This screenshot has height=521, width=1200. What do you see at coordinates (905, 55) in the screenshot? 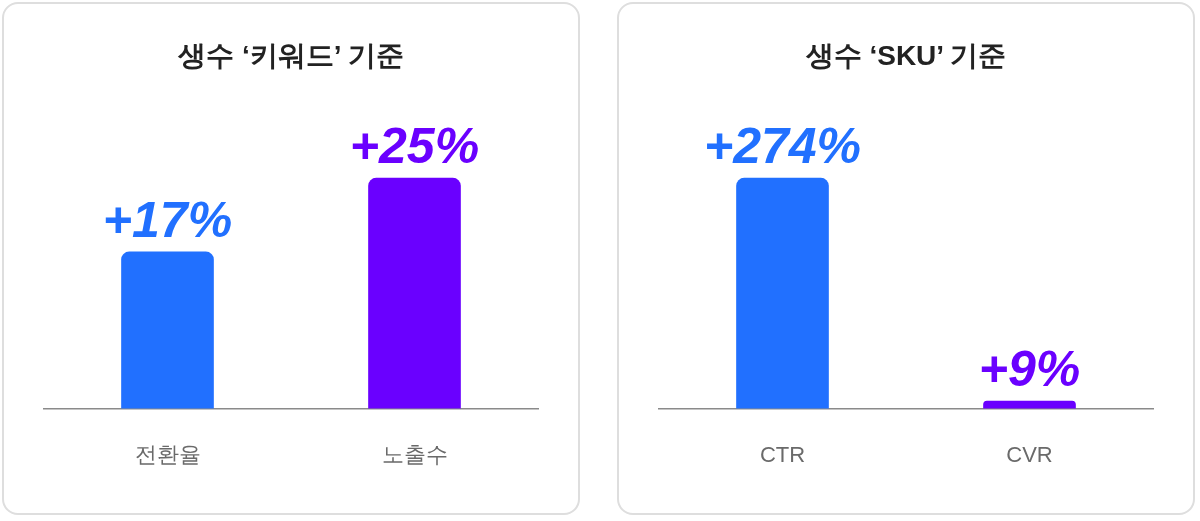
I see `chart-title: 생수 ‘SKU’ 기준` at bounding box center [905, 55].